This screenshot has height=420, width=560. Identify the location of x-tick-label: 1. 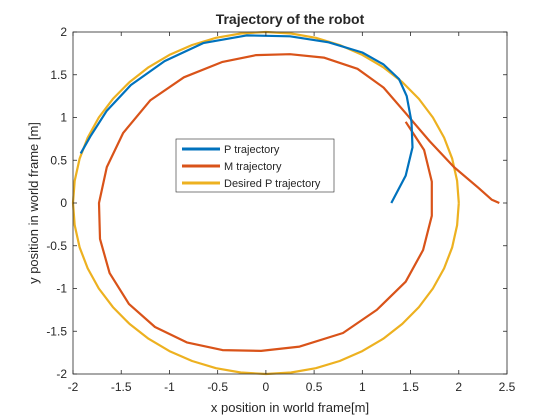
(362, 387).